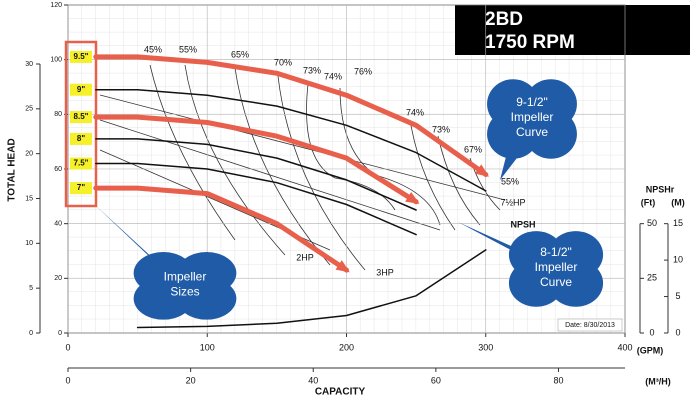 This screenshot has height=401, width=696. Describe the element at coordinates (652, 223) in the screenshot. I see `y2-tick-label: 50` at that location.